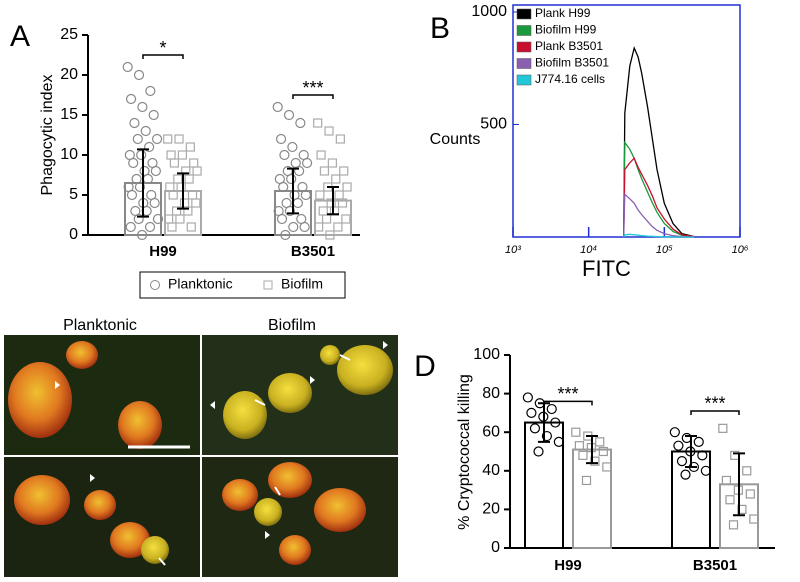 Image resolution: width=800 pixels, height=582 pixels. Describe the element at coordinates (69, 154) in the screenshot. I see `y-tick-label: 10` at that location.